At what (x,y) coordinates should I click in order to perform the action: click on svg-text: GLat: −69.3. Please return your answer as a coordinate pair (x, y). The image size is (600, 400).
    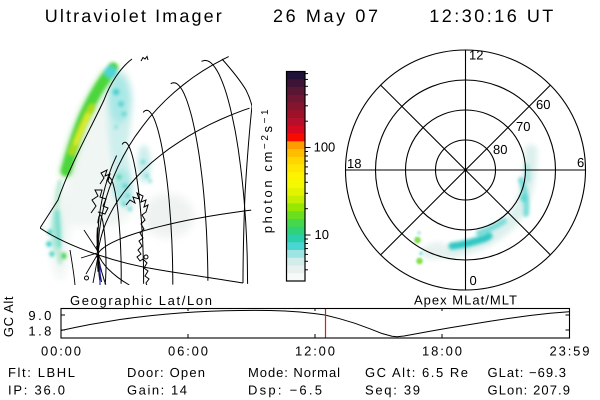
    Looking at the image, I should click on (527, 372).